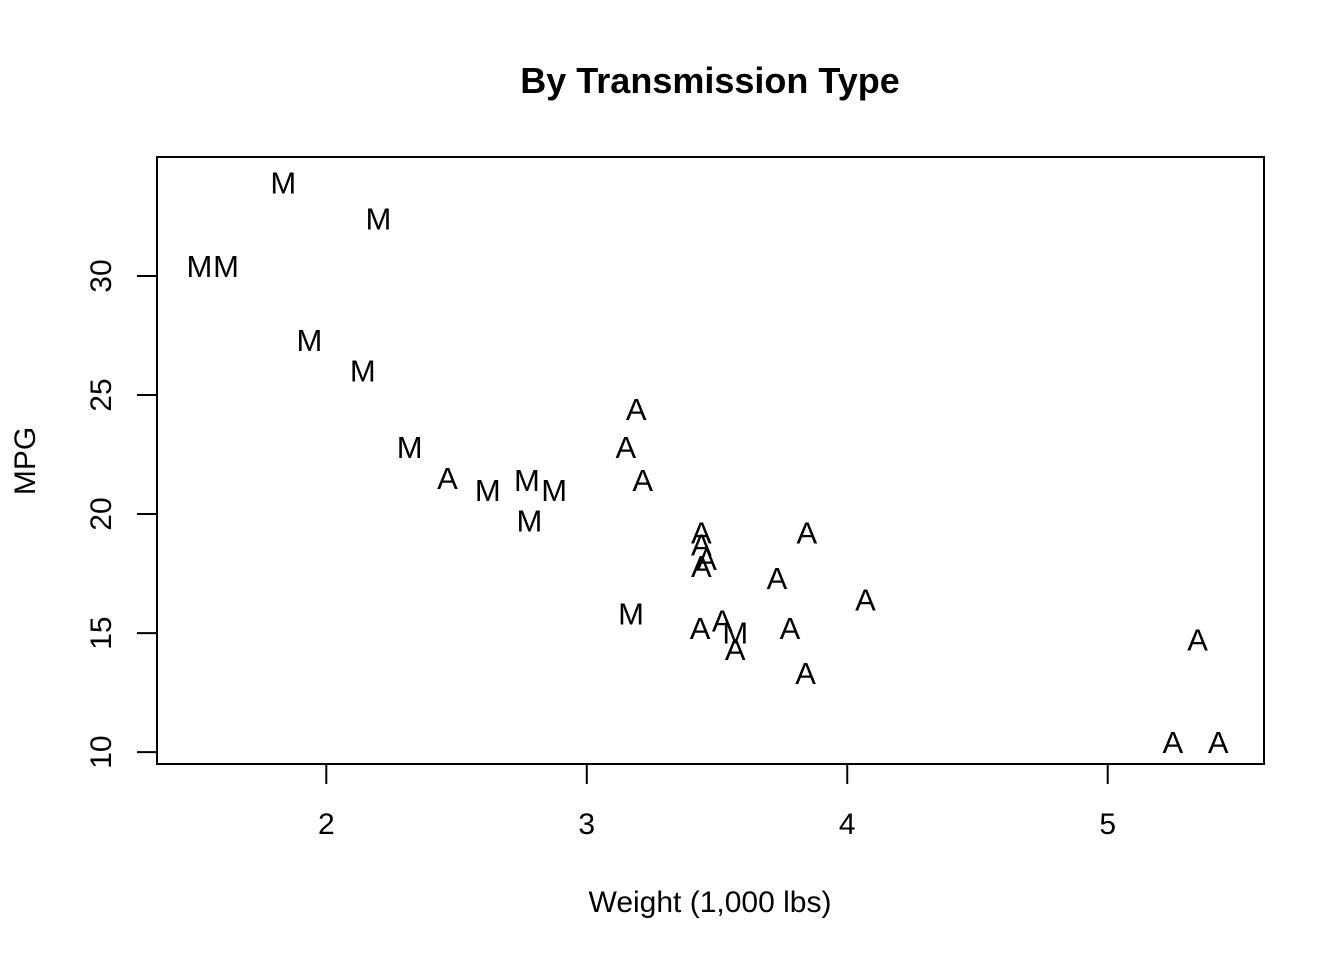  What do you see at coordinates (847, 824) in the screenshot?
I see `x-tick-label: 4` at bounding box center [847, 824].